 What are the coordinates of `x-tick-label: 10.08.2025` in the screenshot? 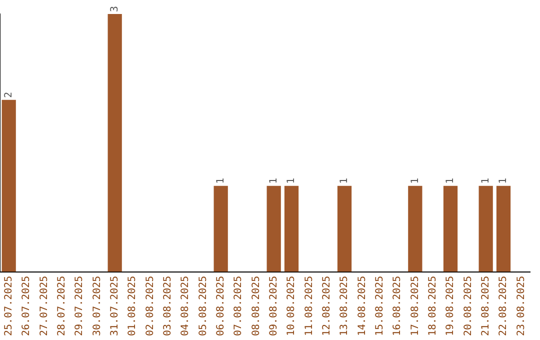 It's located at (292, 306).